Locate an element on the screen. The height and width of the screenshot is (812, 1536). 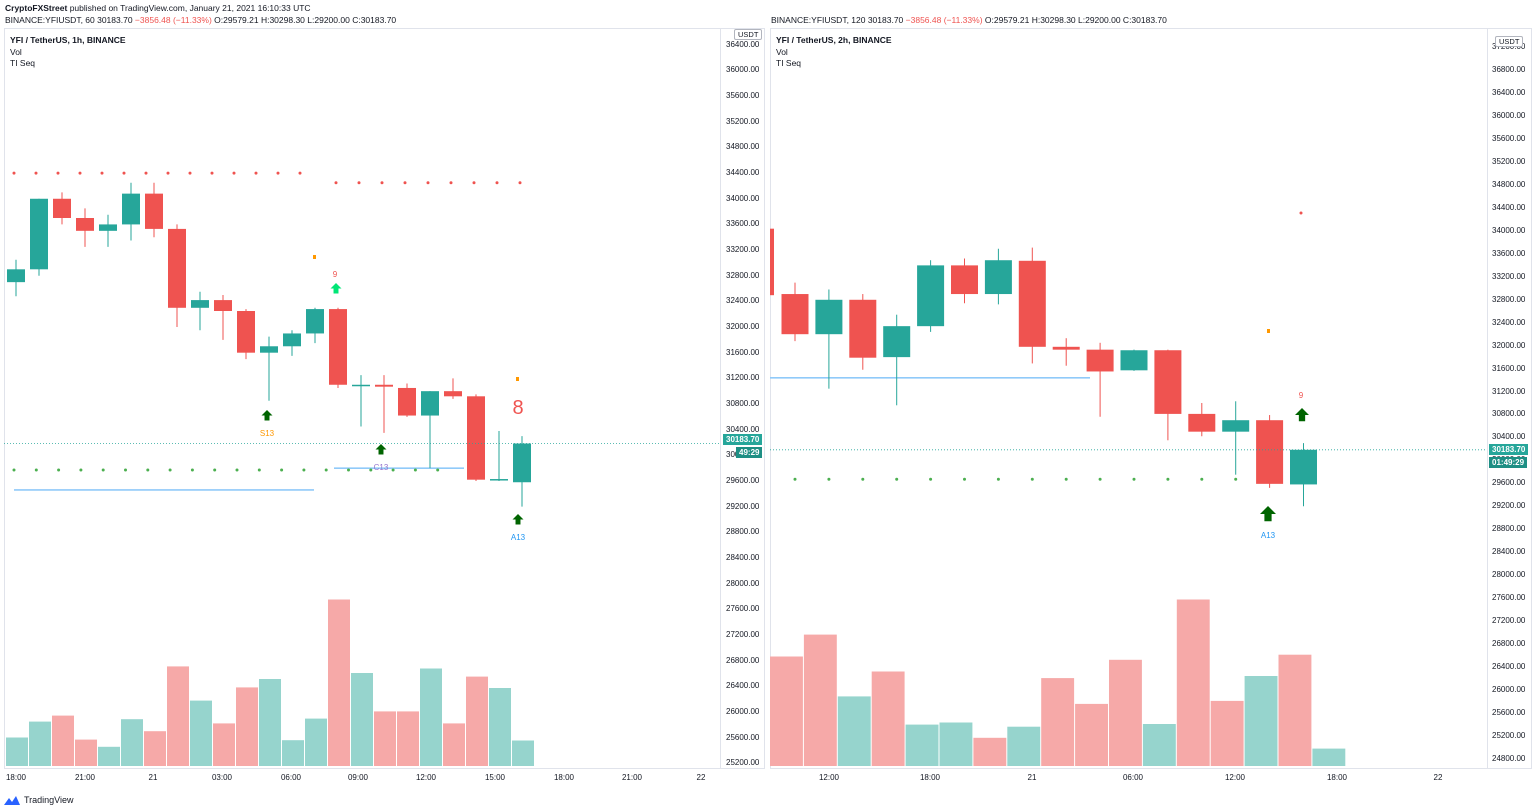
sell-setup-arrow-icon is located at coordinates (336, 288).